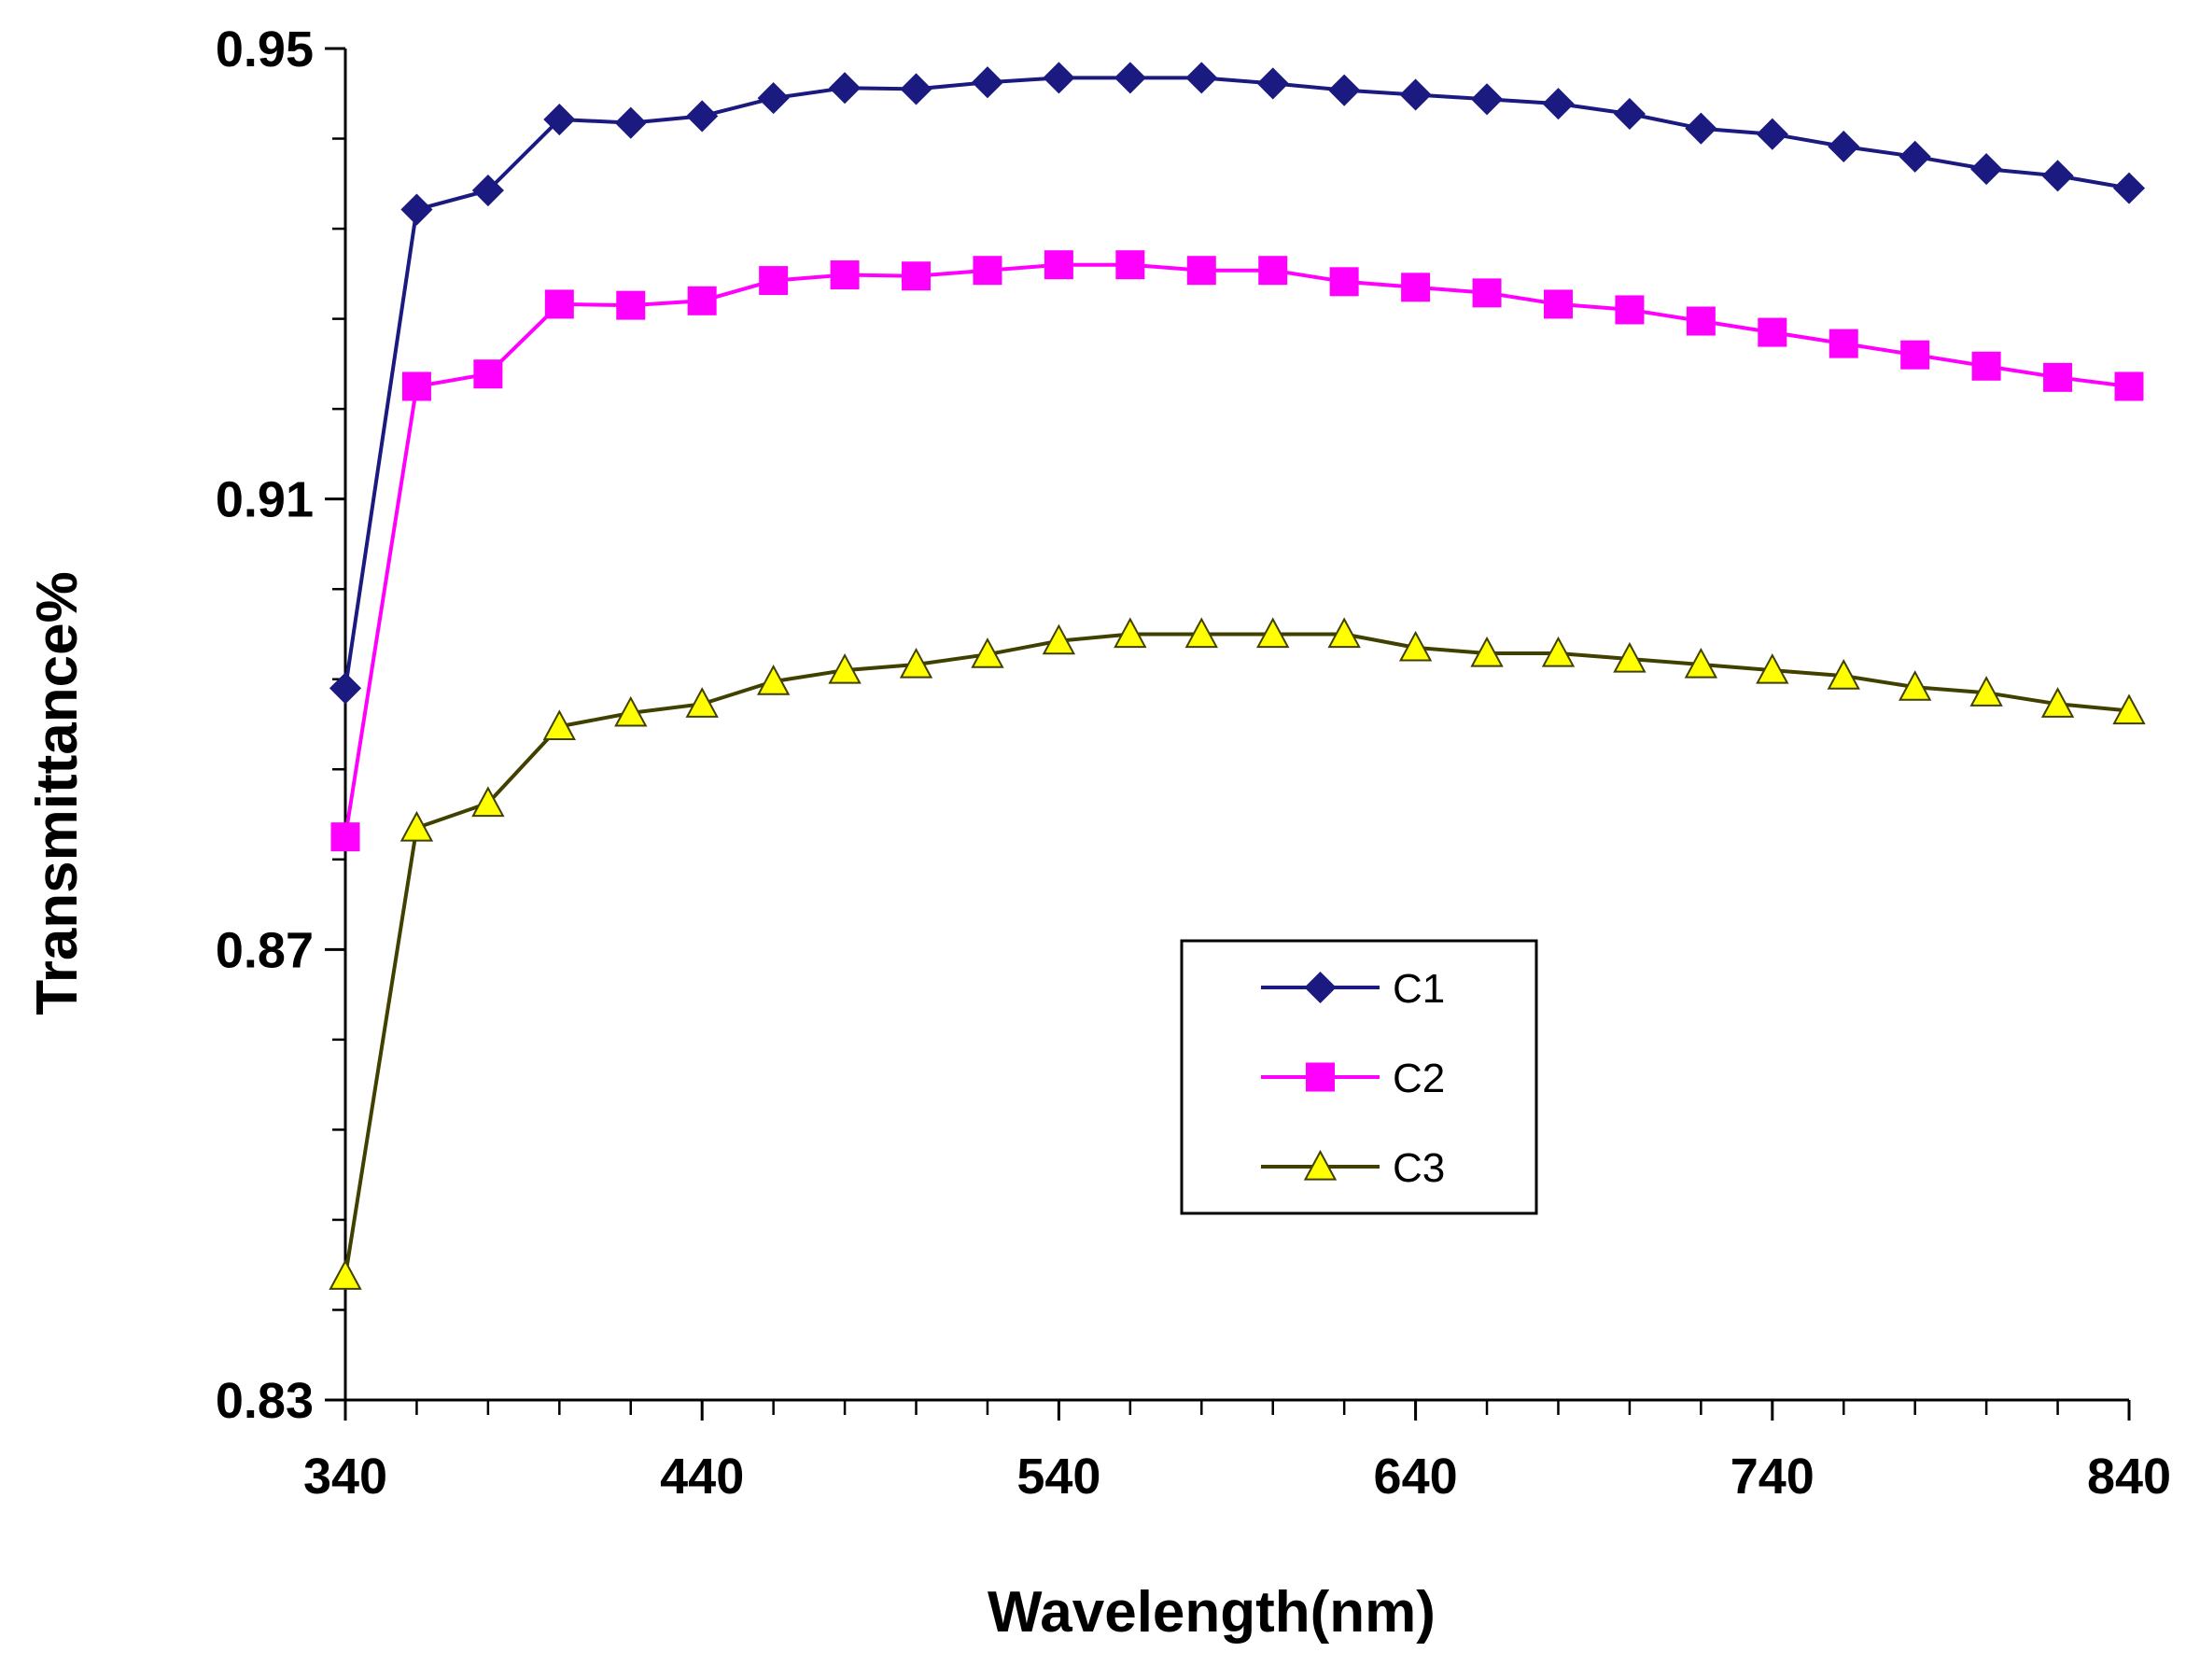 The height and width of the screenshot is (1680, 2200). What do you see at coordinates (1359, 1077) in the screenshot?
I see `legend: C1 C2 C3` at bounding box center [1359, 1077].